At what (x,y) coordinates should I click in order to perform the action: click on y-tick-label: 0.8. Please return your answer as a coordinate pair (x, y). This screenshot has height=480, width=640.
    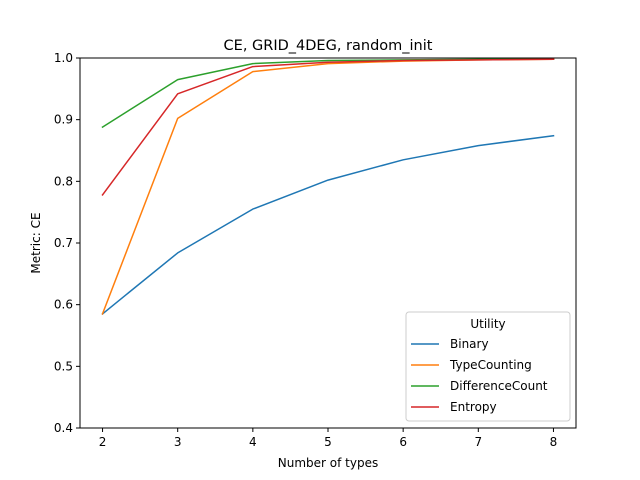
    Looking at the image, I should click on (63, 181).